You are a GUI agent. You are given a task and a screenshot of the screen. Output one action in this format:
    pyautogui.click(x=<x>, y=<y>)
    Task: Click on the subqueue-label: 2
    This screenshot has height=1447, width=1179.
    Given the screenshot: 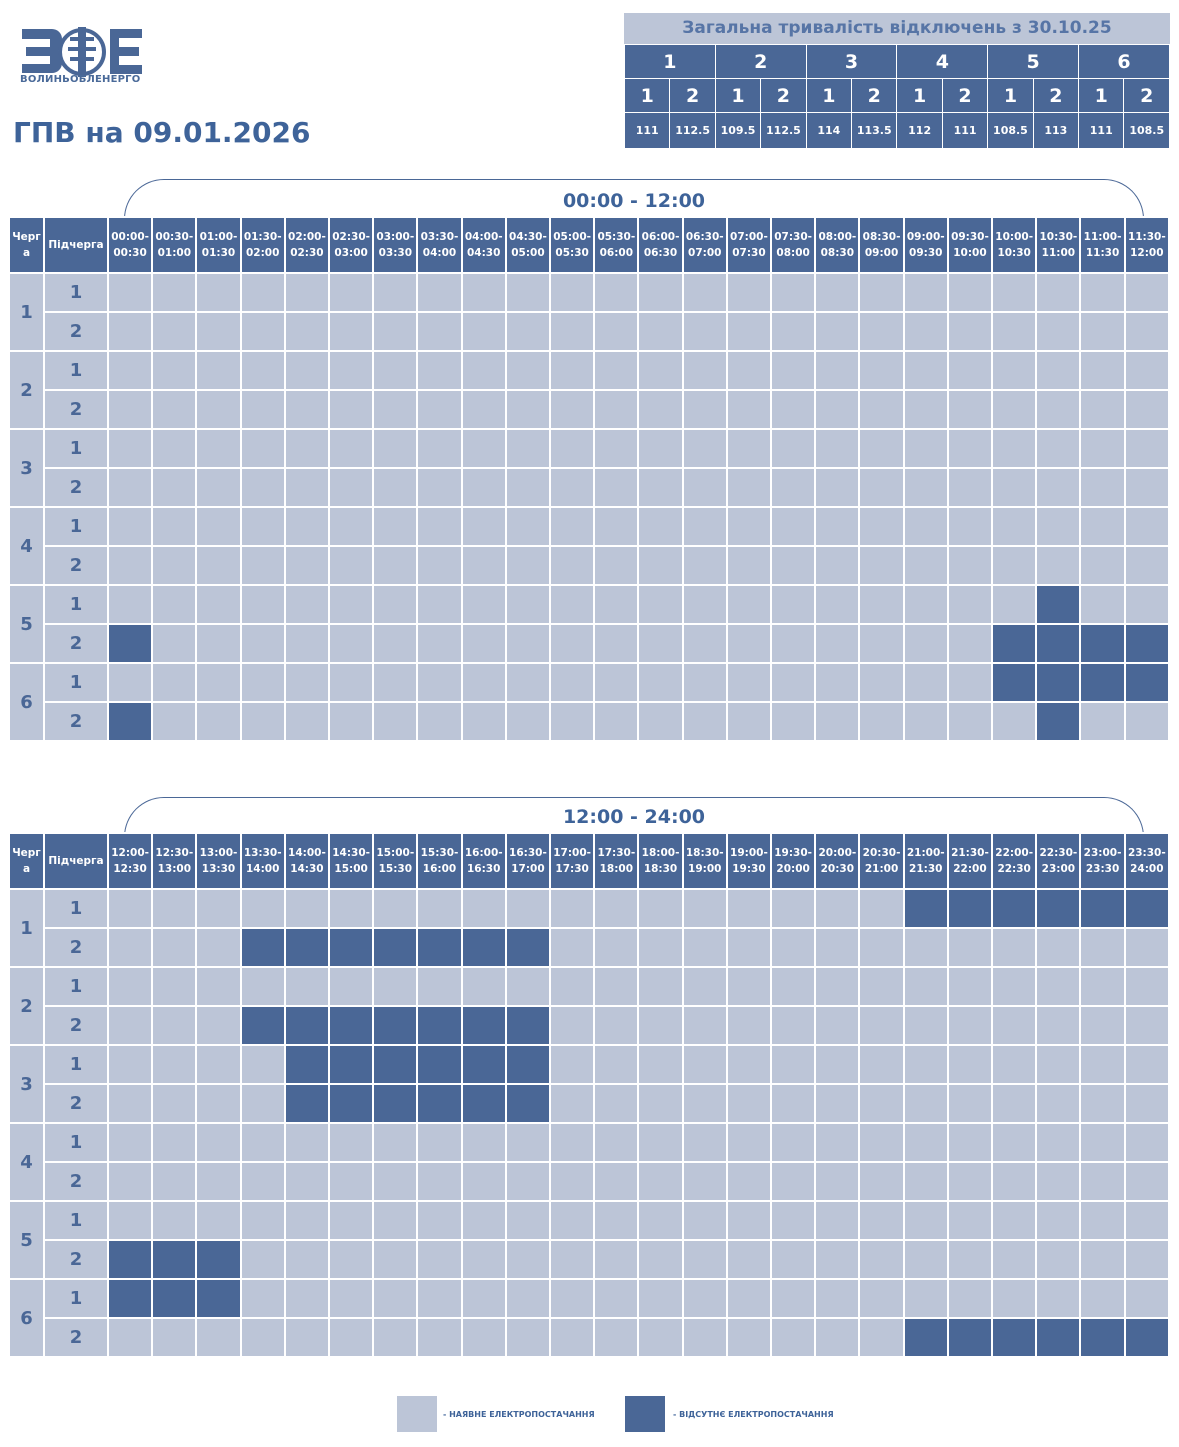 What is the action you would take?
    pyautogui.click(x=76, y=643)
    